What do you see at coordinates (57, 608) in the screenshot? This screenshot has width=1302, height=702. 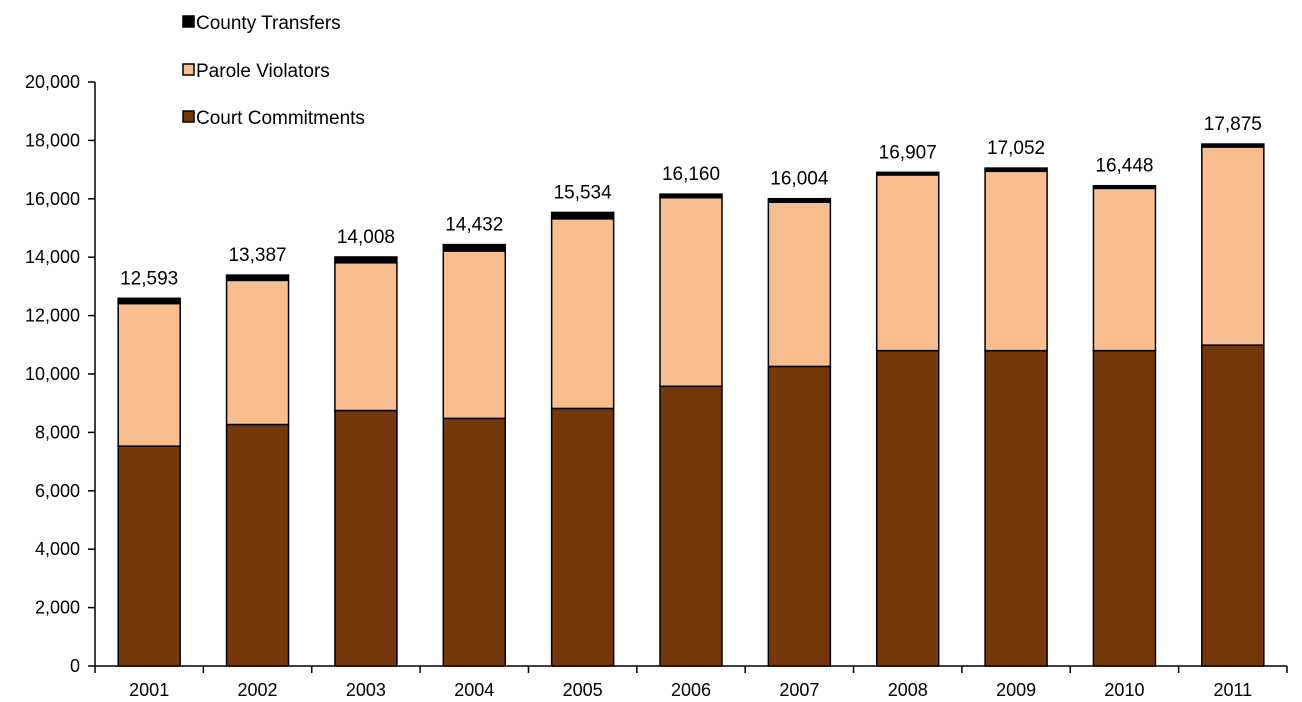 I see `y-tick-label: 2,000` at bounding box center [57, 608].